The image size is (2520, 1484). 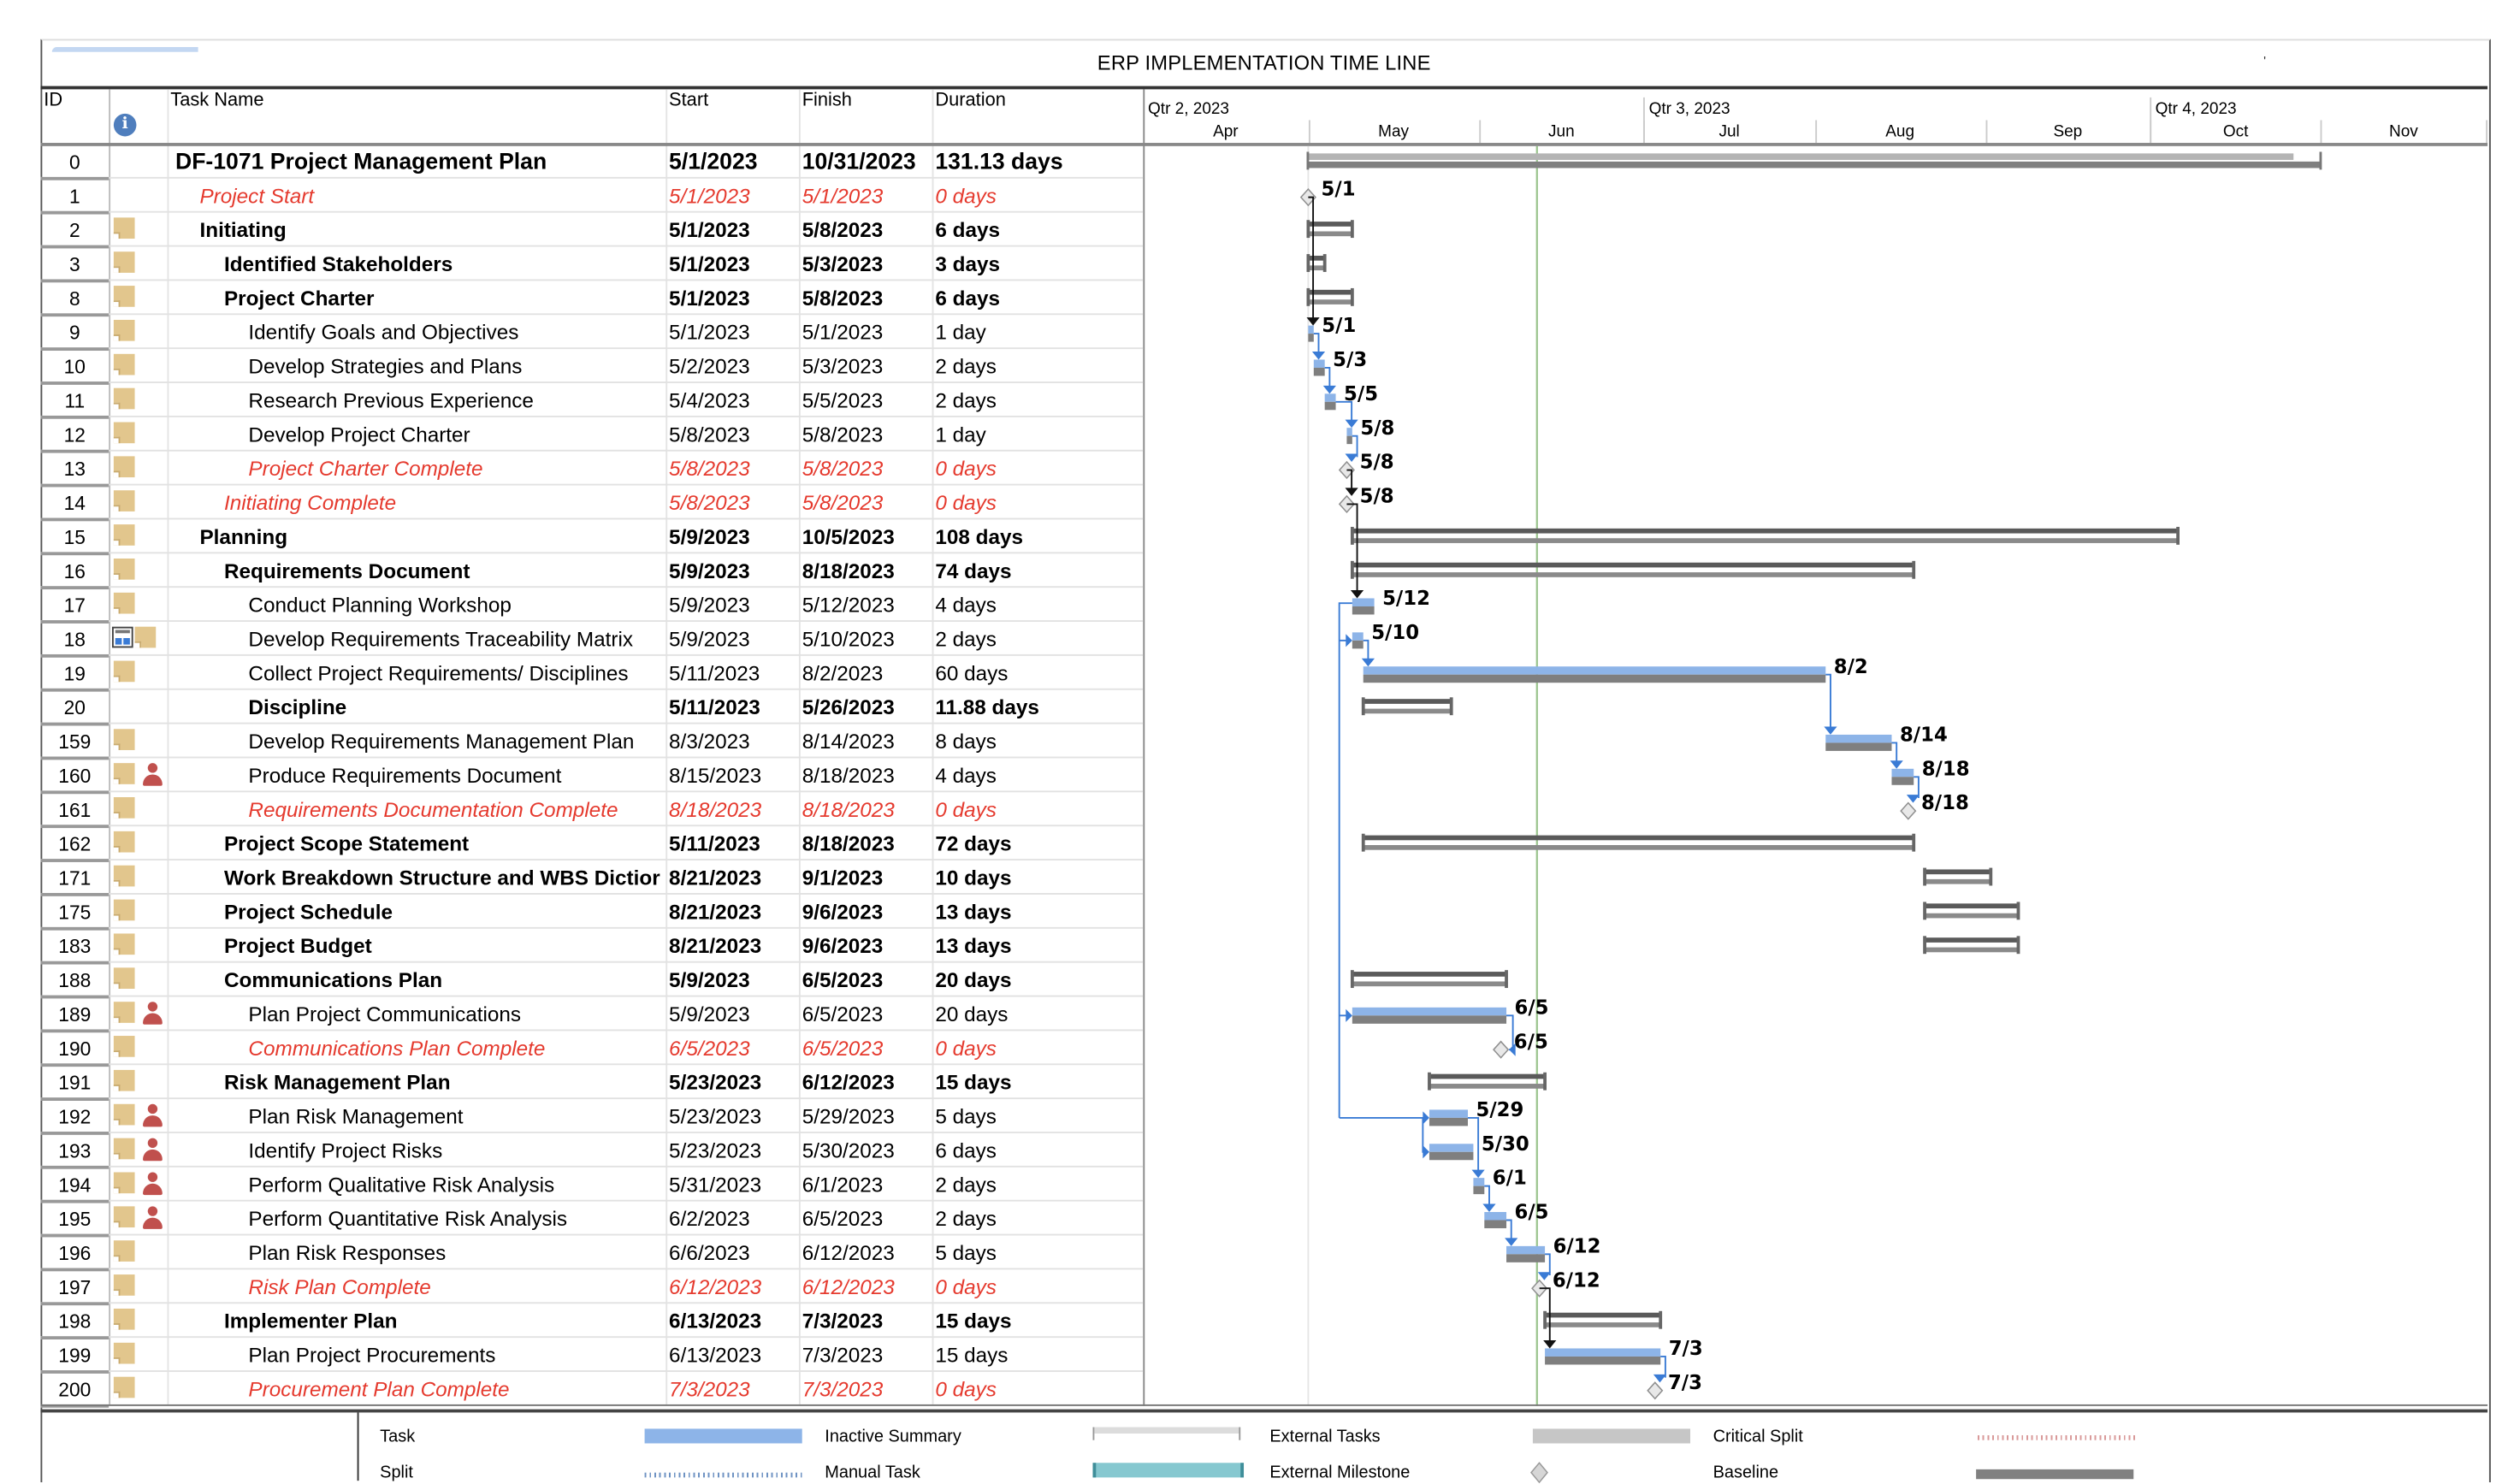 What do you see at coordinates (715, 1355) in the screenshot?
I see `task-start: 6/13/2023` at bounding box center [715, 1355].